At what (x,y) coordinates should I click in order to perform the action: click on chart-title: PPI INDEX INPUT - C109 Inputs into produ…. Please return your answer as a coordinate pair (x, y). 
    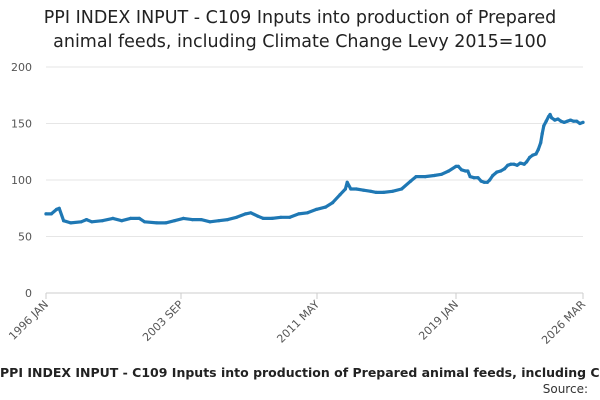
    Looking at the image, I should click on (300, 30).